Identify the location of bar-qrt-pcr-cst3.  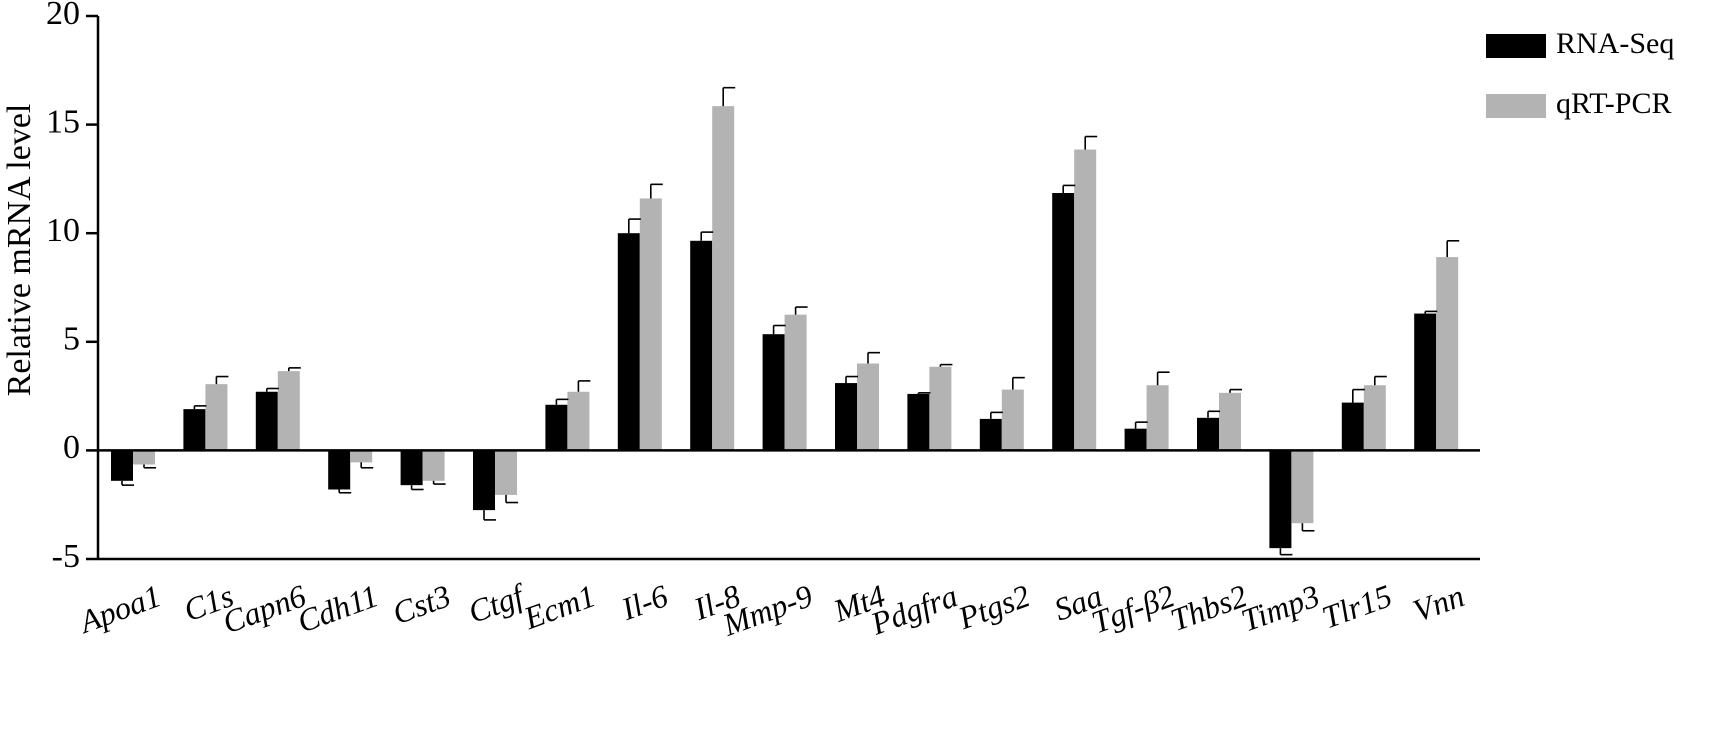
(433, 465).